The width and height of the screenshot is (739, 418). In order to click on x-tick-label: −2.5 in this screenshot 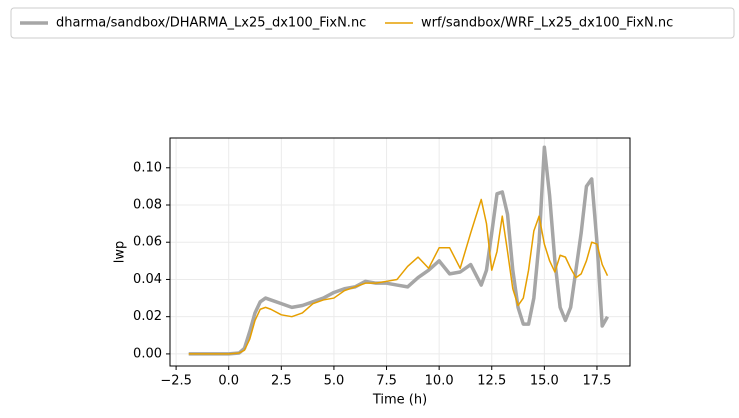, I will do `click(176, 381)`.